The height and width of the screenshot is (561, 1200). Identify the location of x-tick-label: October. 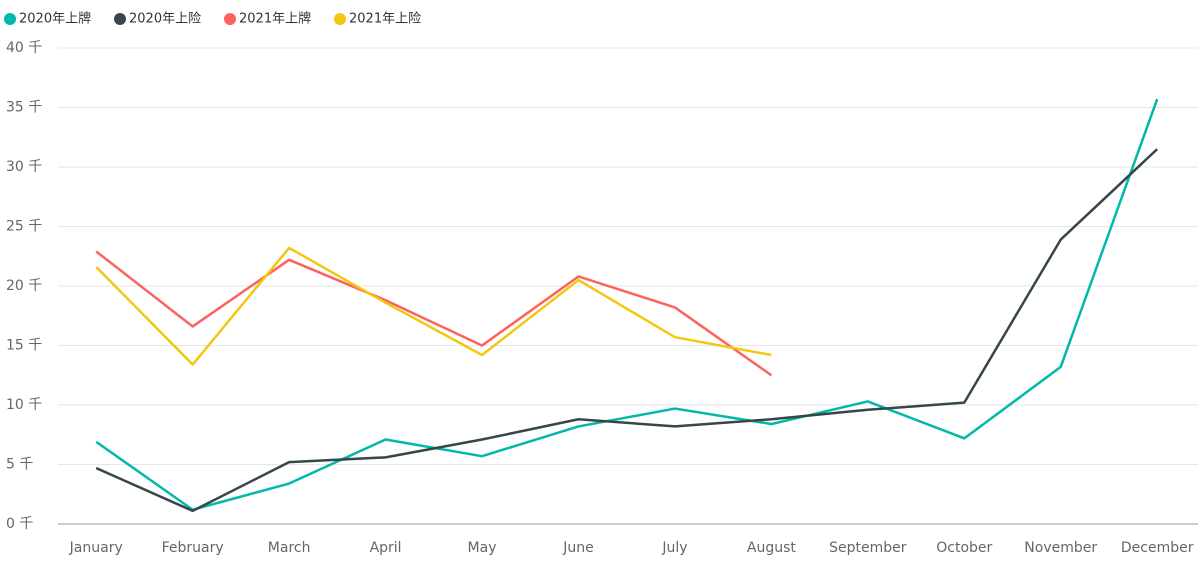
(964, 548).